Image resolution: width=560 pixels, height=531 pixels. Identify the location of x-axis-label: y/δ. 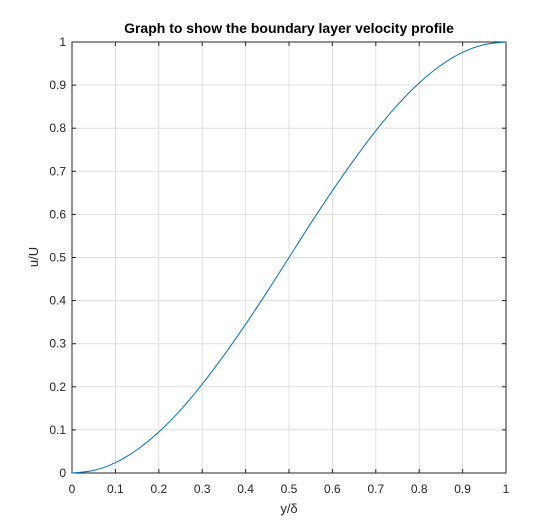
(288, 508).